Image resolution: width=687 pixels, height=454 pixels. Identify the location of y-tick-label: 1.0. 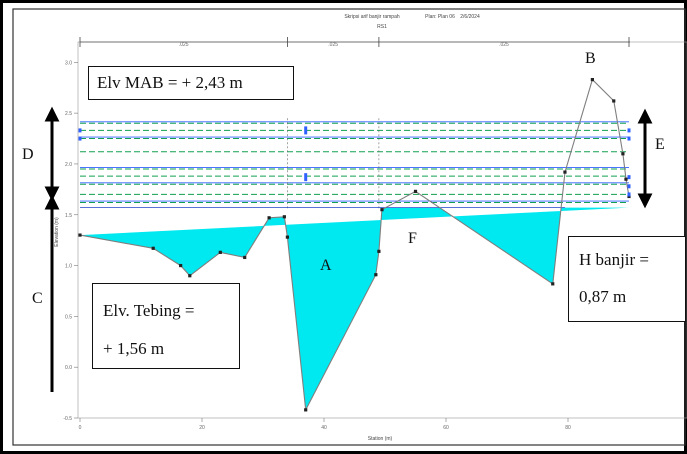
(68, 267).